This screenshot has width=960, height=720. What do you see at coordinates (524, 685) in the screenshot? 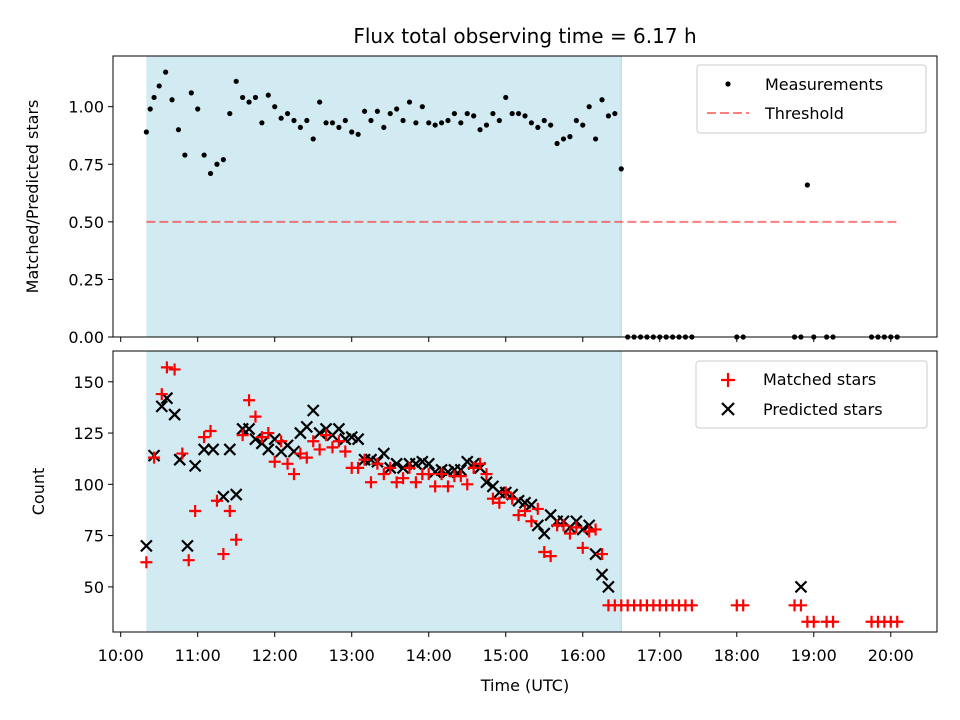
I see `x-axis-label: Time (UTC)` at bounding box center [524, 685].